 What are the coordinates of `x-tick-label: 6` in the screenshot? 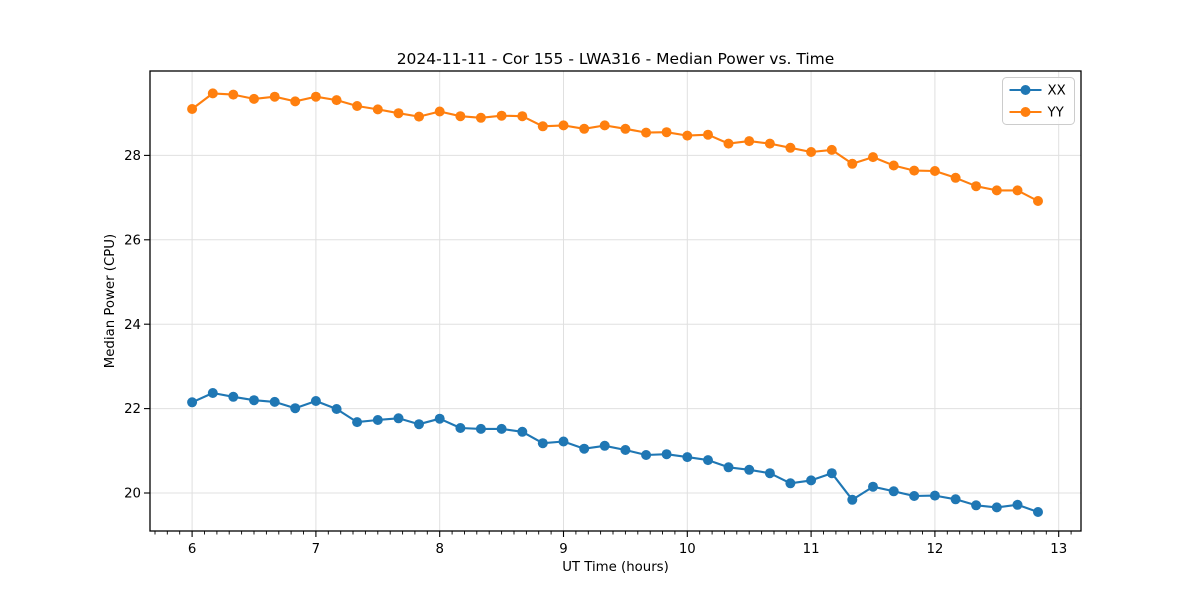 It's located at (192, 549).